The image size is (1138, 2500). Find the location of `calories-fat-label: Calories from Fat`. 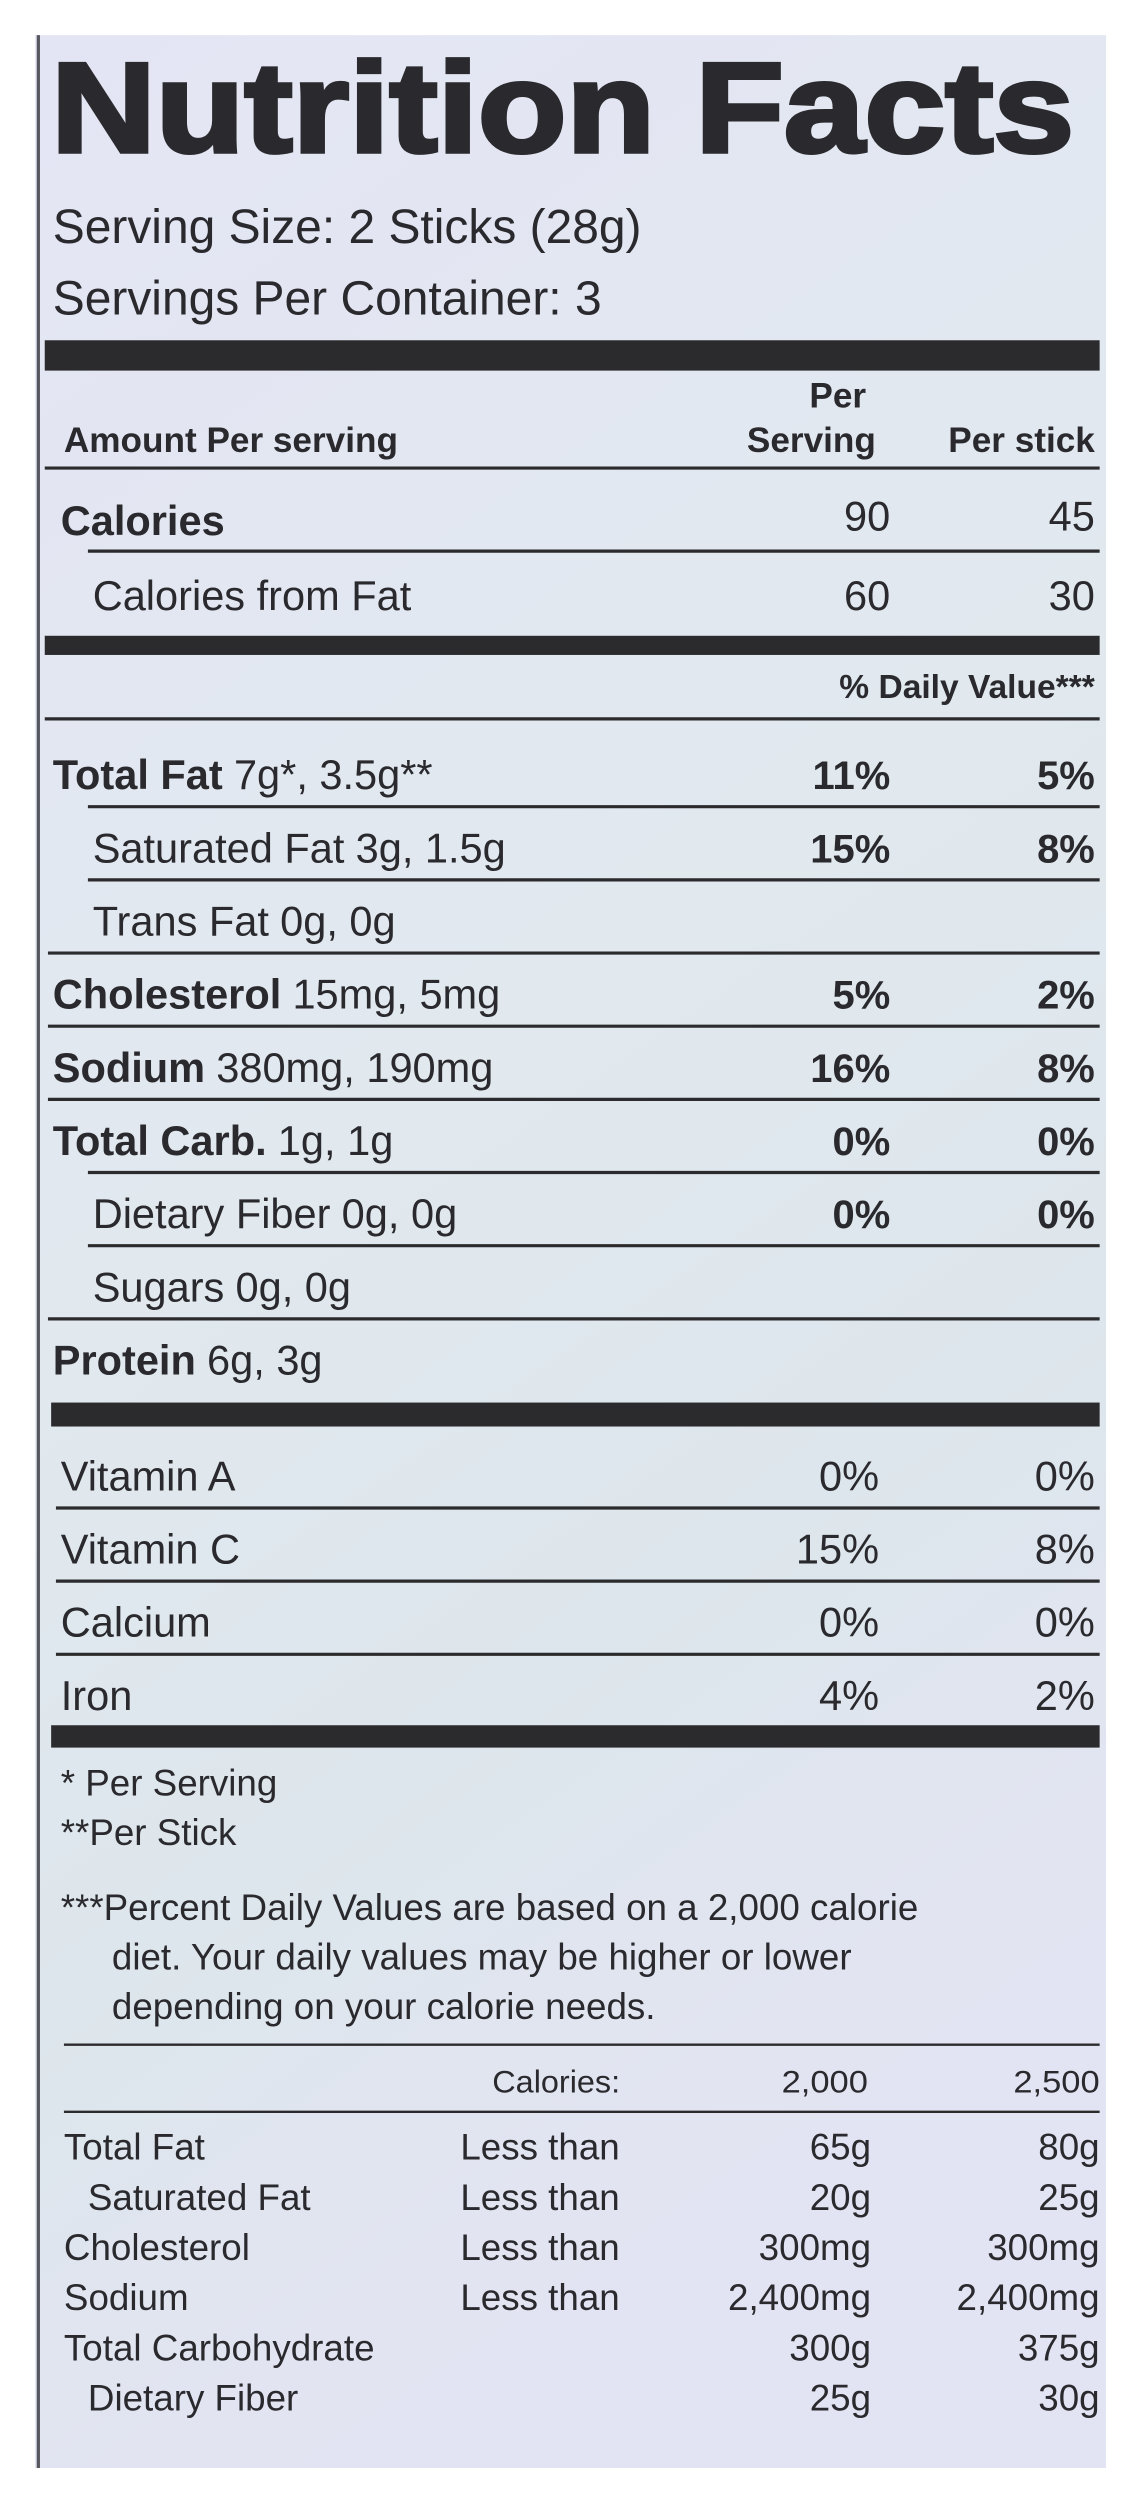

calories-fat-label: Calories from Fat is located at coordinates (252, 595).